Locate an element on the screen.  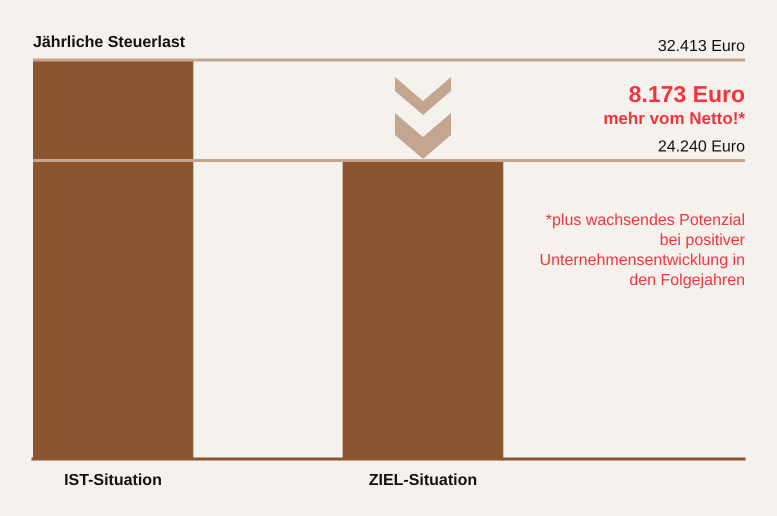
x-tick-label: ZIEL-Situation is located at coordinates (423, 480).